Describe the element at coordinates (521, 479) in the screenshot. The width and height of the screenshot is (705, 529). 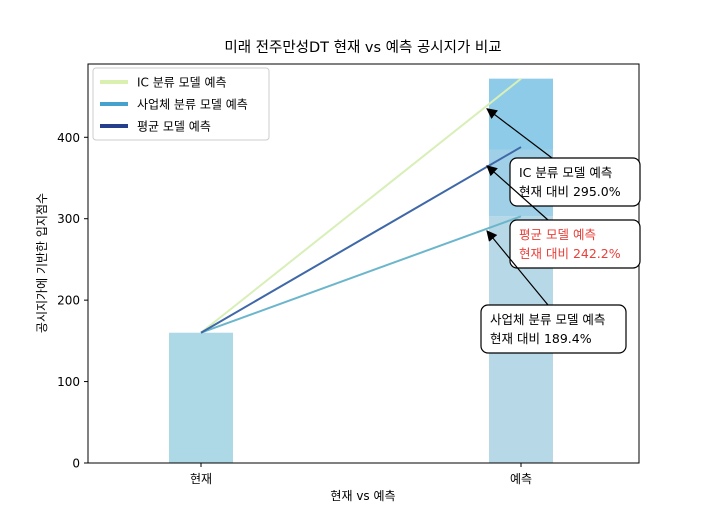
I see `x-tick-label-1: 예측` at that location.